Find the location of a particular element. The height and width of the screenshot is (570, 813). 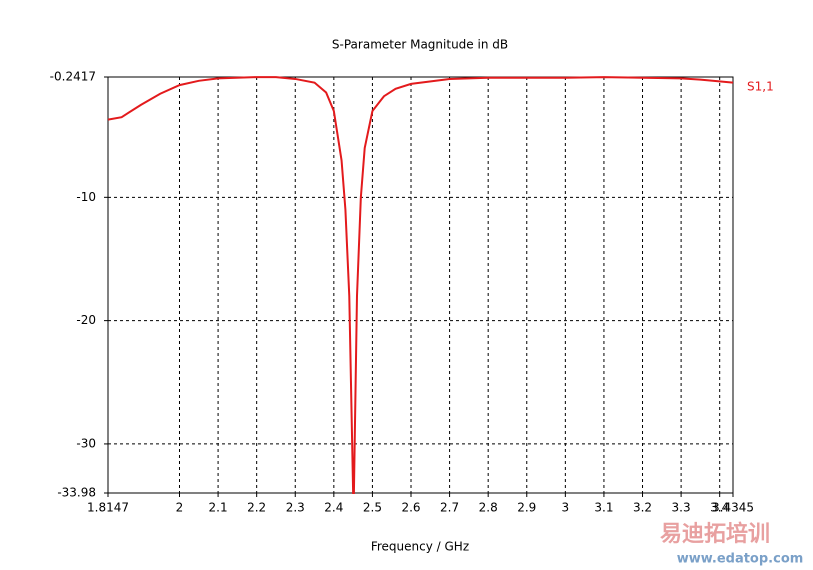

x-tick-label: 2.2 is located at coordinates (256, 508).